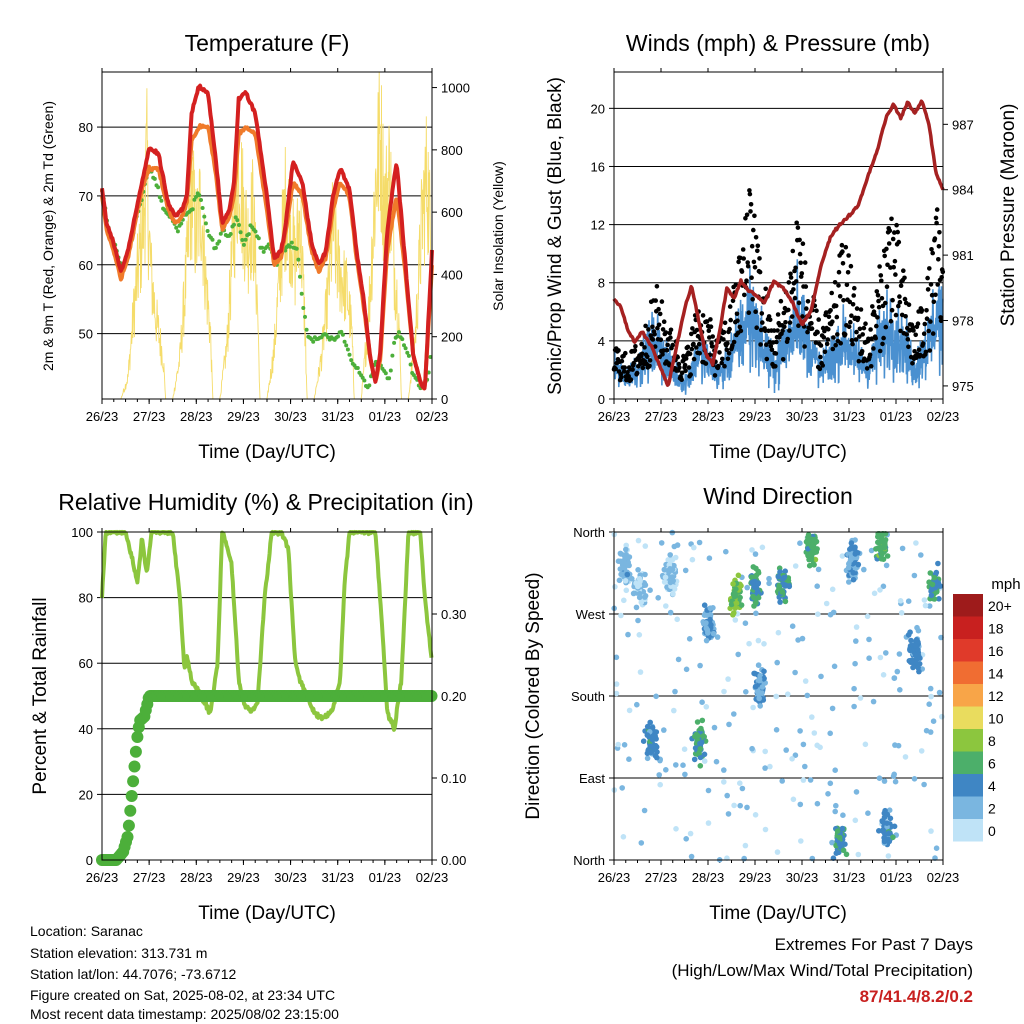 The width and height of the screenshot is (1024, 1024). What do you see at coordinates (452, 150) in the screenshot?
I see `temperature-y2tick-label: 800` at bounding box center [452, 150].